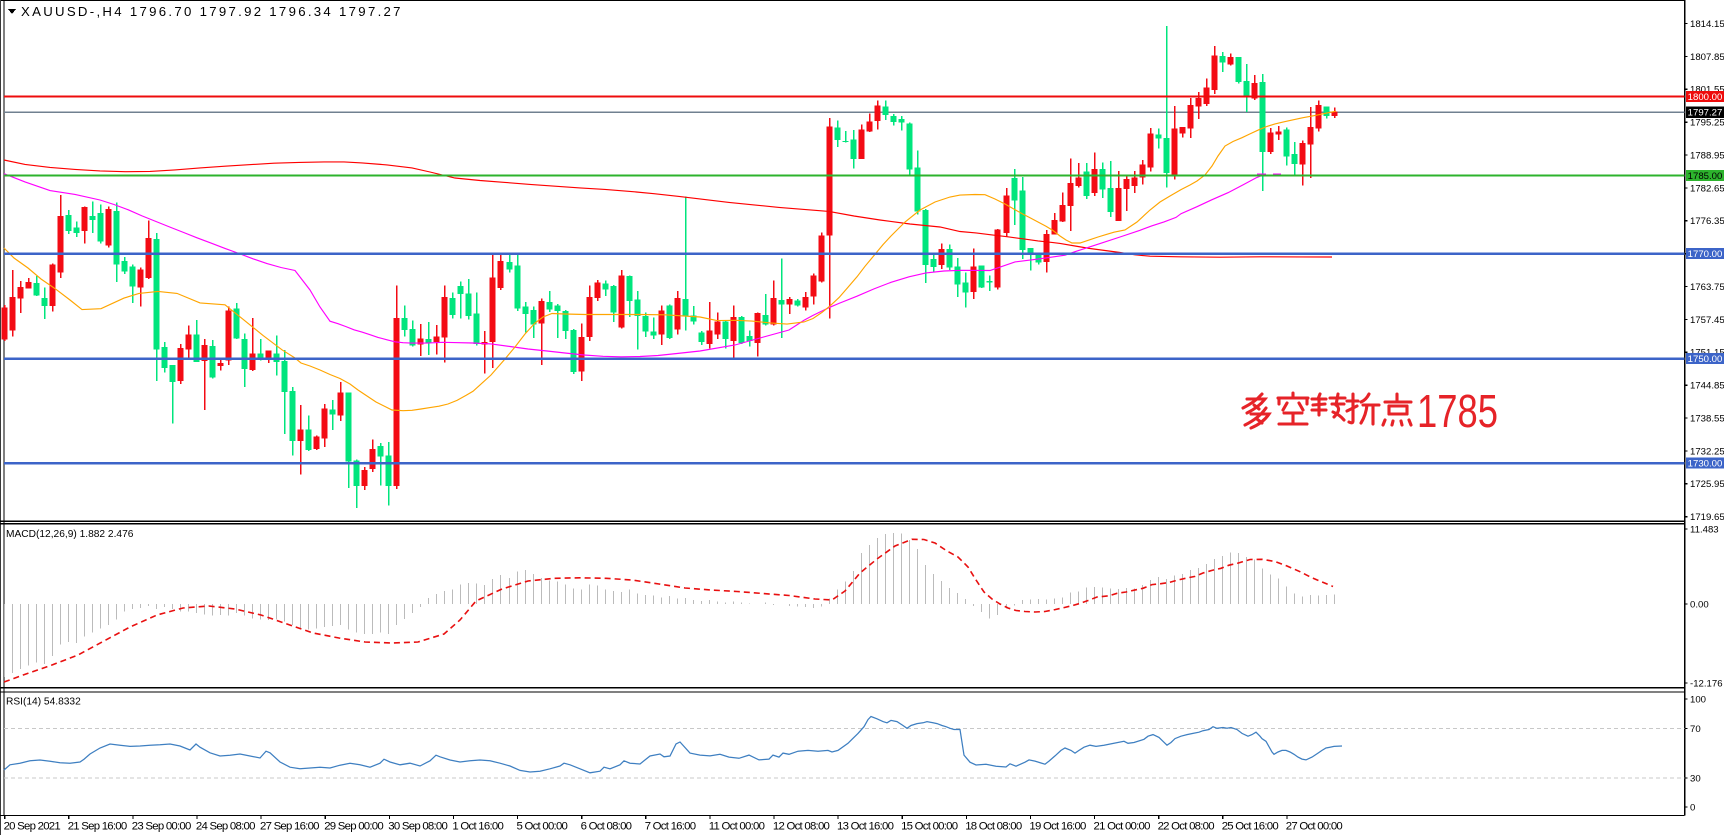 This screenshot has width=1724, height=835. What do you see at coordinates (1706, 683) in the screenshot?
I see `svg-text: -12.176` at bounding box center [1706, 683].